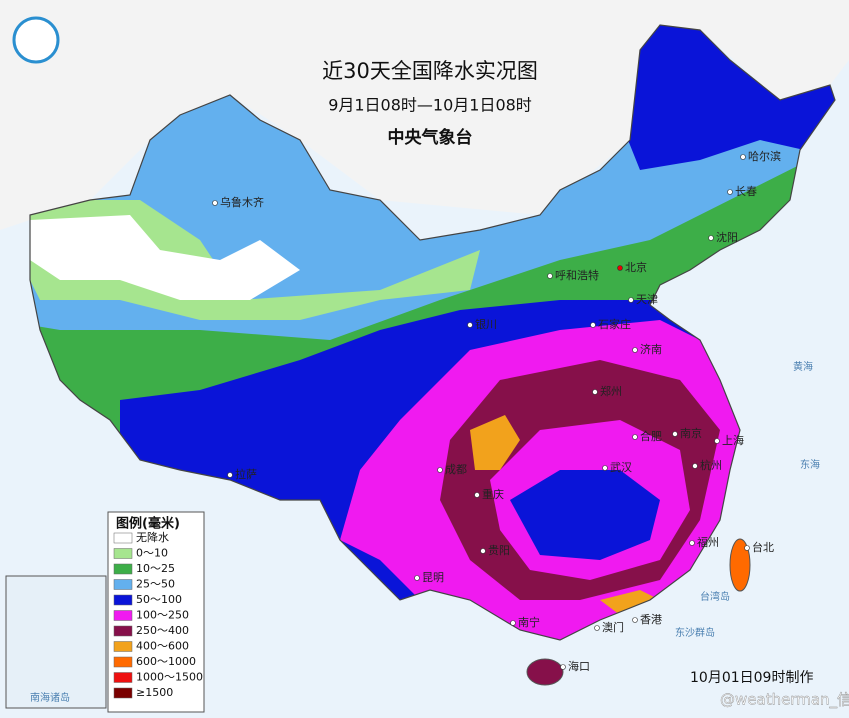 The width and height of the screenshot is (849, 718). I want to click on issuer: 中央气象台, so click(430, 137).